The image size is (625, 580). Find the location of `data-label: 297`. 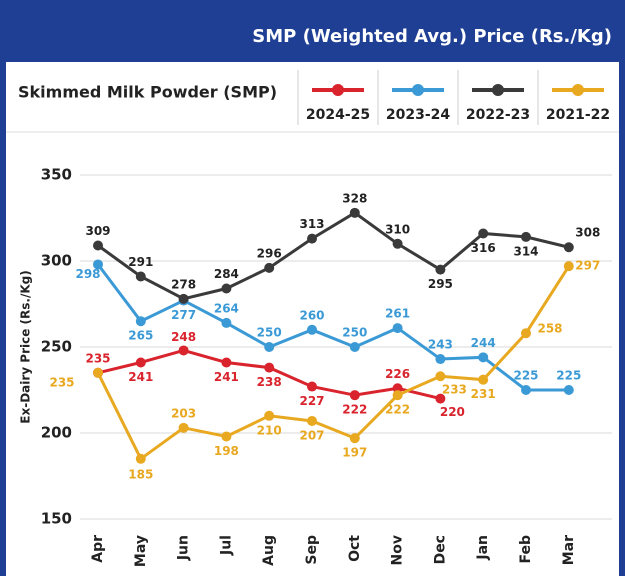

data-label: 297 is located at coordinates (587, 266).